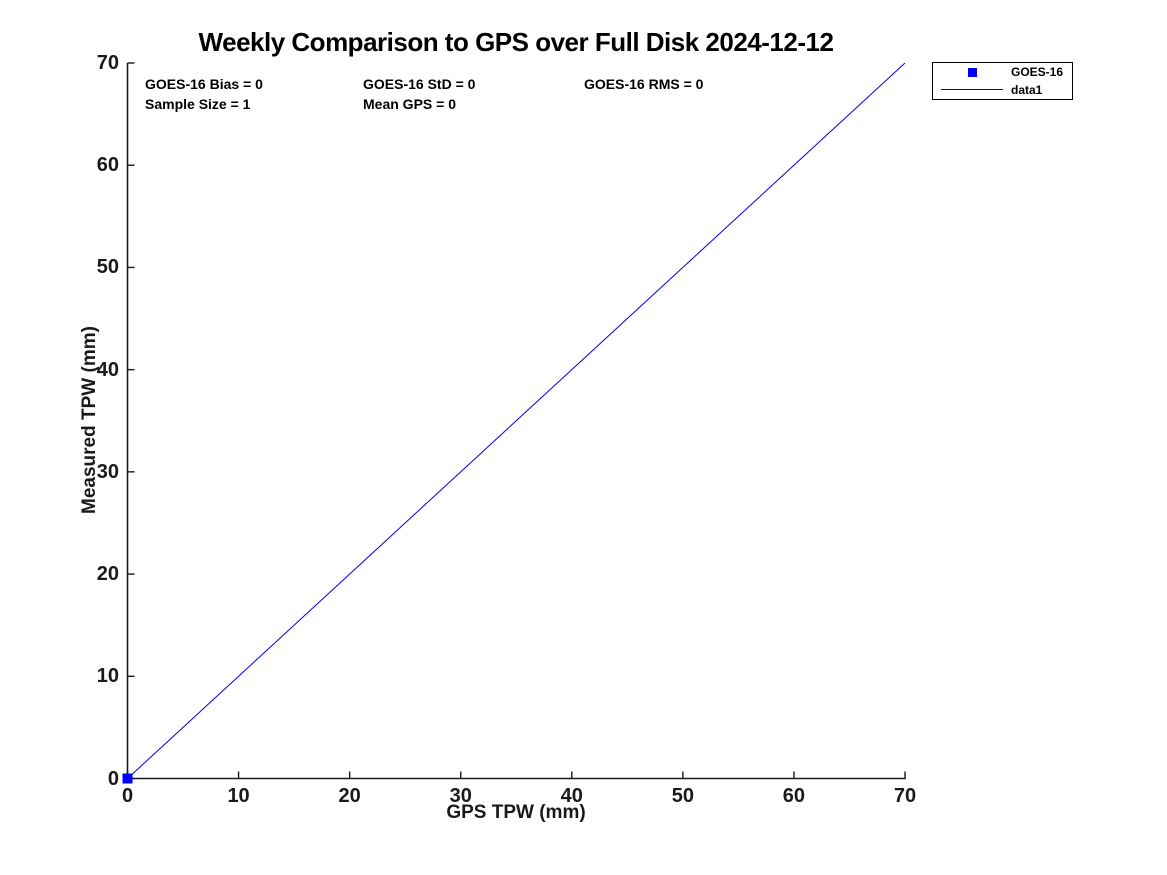 The width and height of the screenshot is (1167, 875). I want to click on legend-entry-goes16: GOES-16, so click(1002, 72).